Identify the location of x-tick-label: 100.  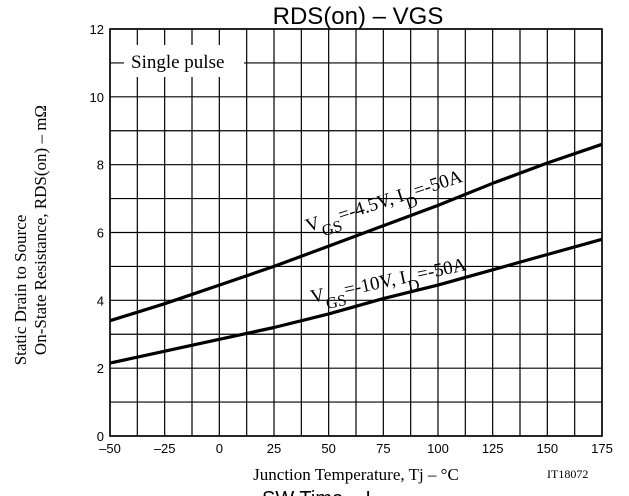
(438, 448).